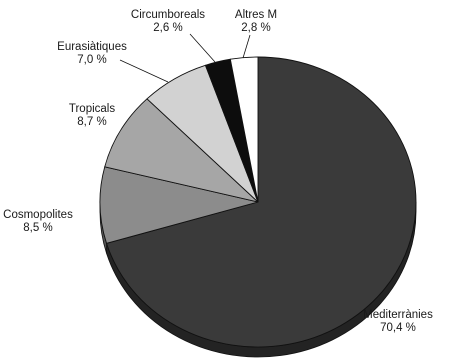  What do you see at coordinates (181, 150) in the screenshot?
I see `pie-slice-tropicals` at bounding box center [181, 150].